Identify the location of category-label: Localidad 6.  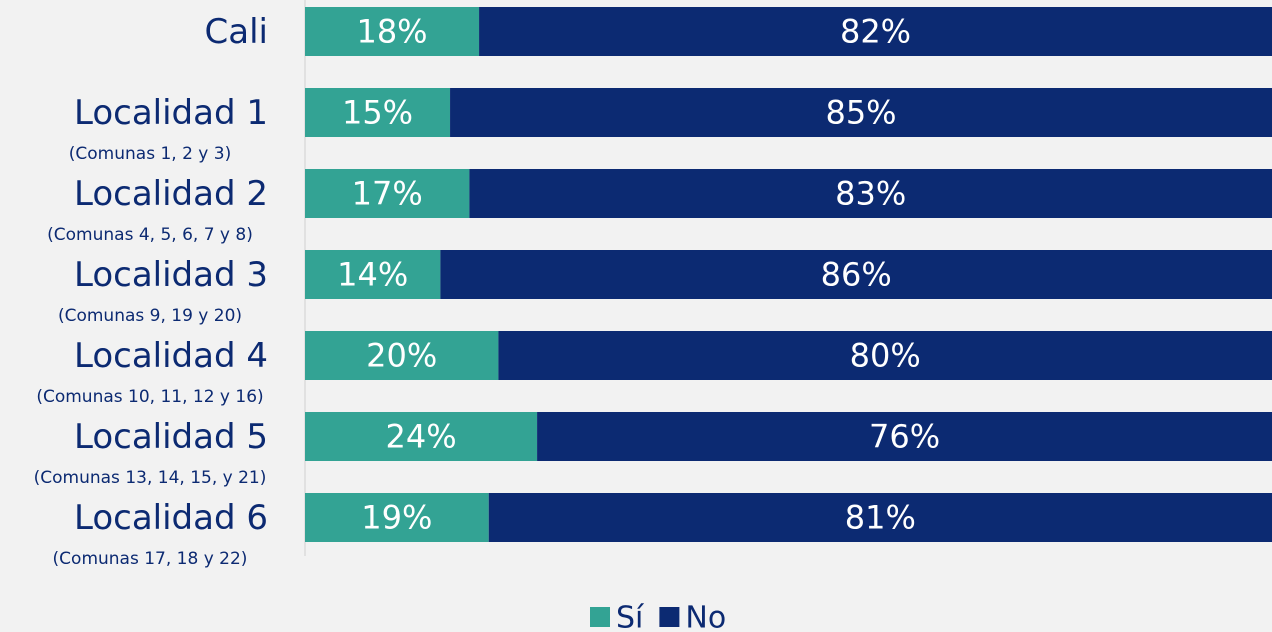
(171, 518).